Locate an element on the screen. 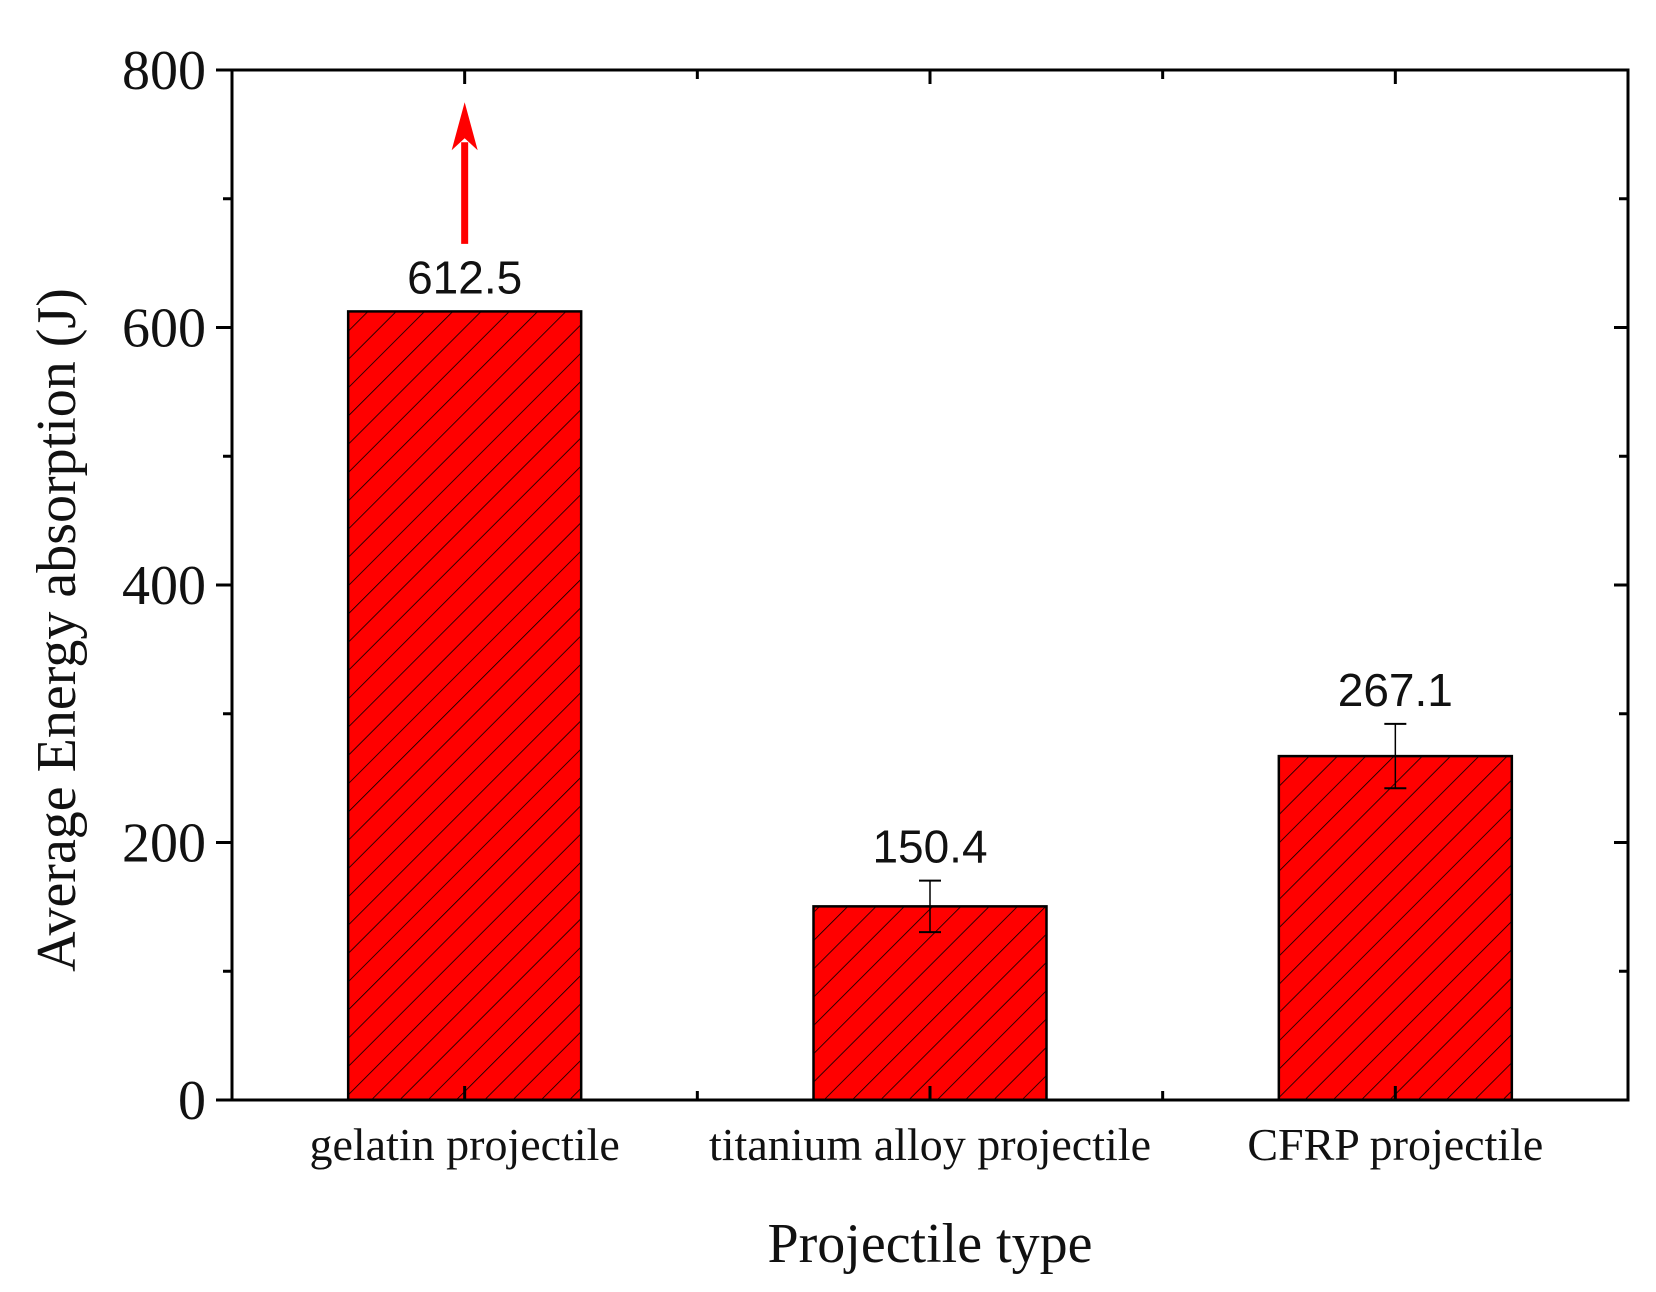  y-axis-title: Average Energy absorption (J) is located at coordinates (57, 630).